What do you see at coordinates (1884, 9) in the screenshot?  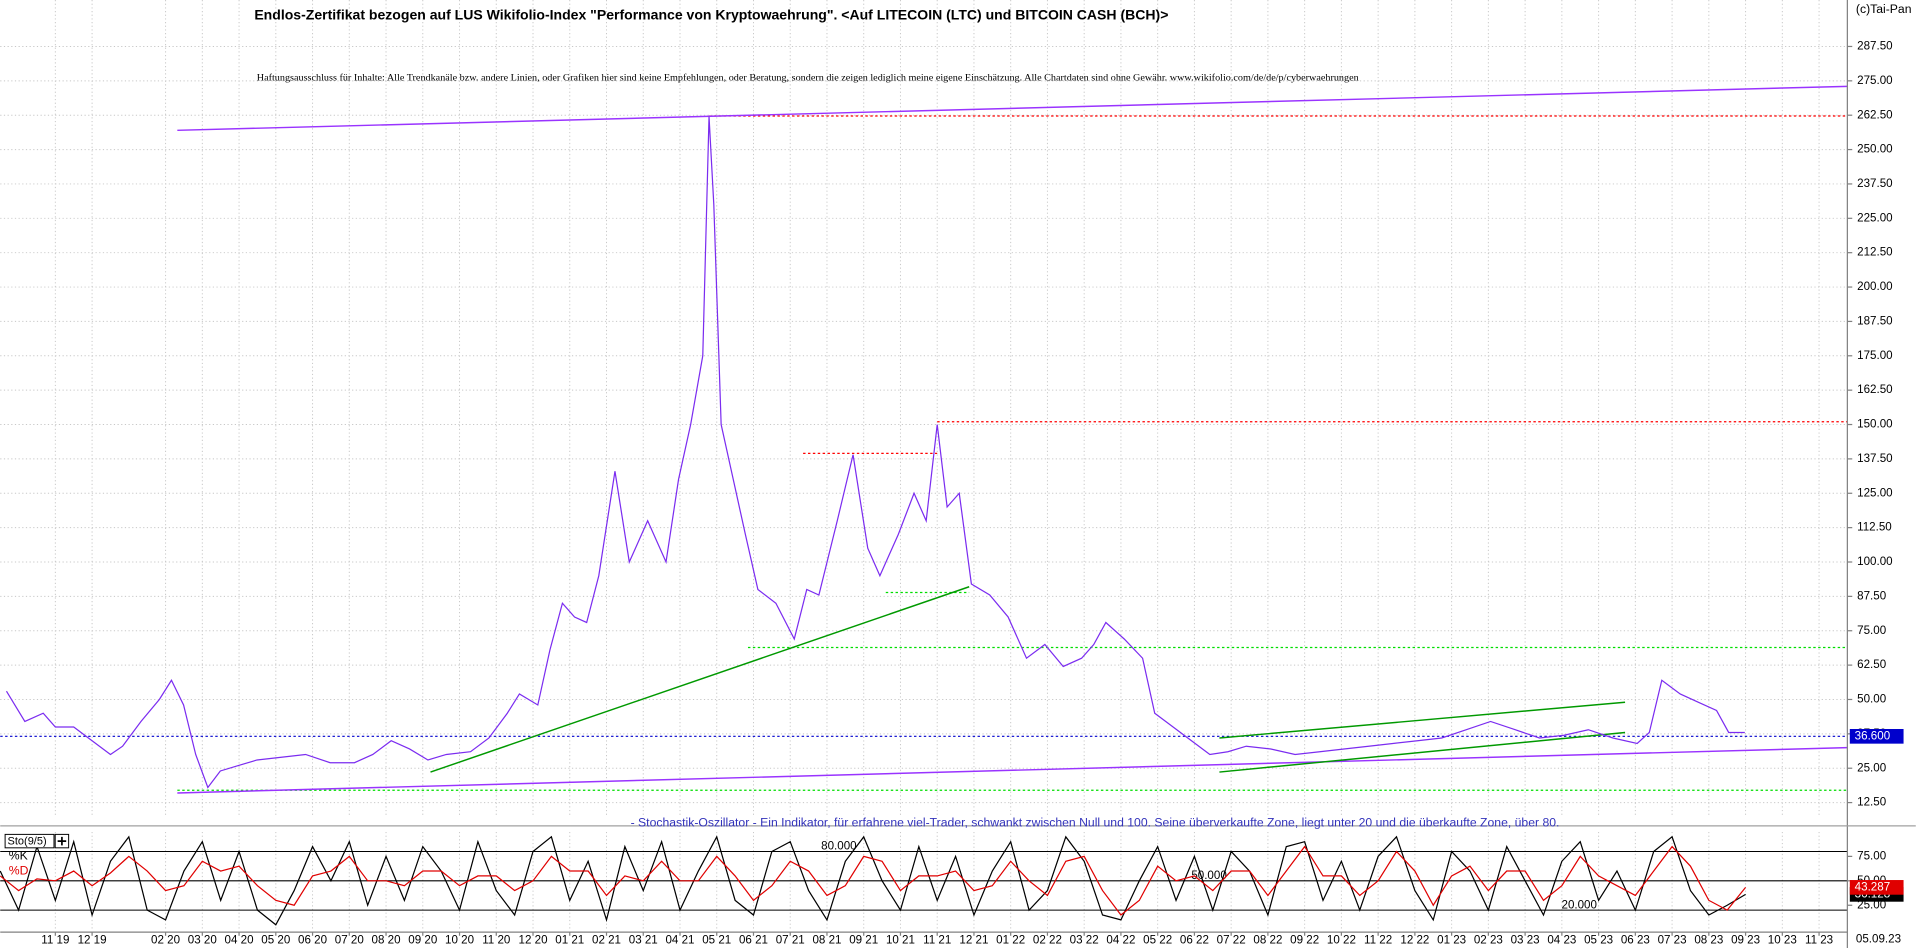 I see `credit: (c)Tai-Pan` at bounding box center [1884, 9].